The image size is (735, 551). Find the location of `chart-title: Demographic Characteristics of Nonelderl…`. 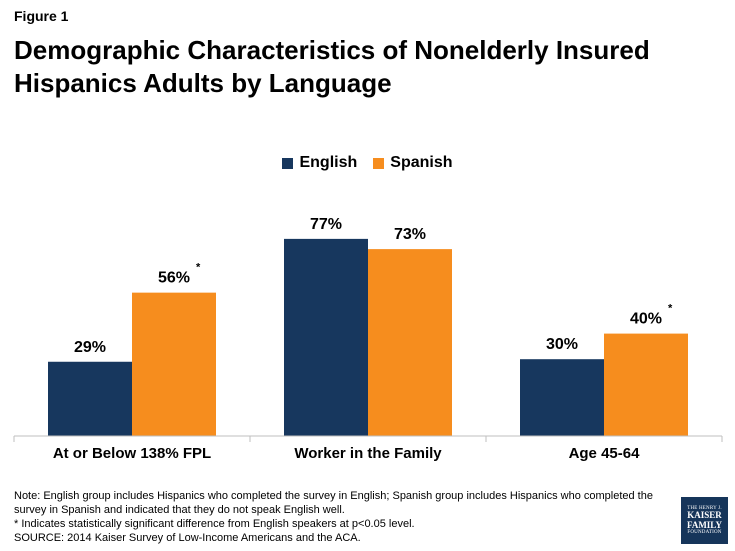

chart-title: Demographic Characteristics of Nonelderl… is located at coordinates (364, 67).